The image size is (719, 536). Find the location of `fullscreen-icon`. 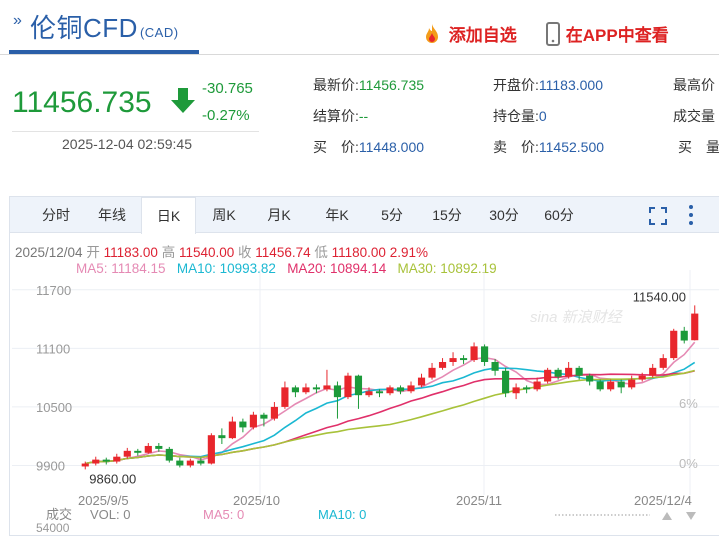

fullscreen-icon is located at coordinates (658, 216).